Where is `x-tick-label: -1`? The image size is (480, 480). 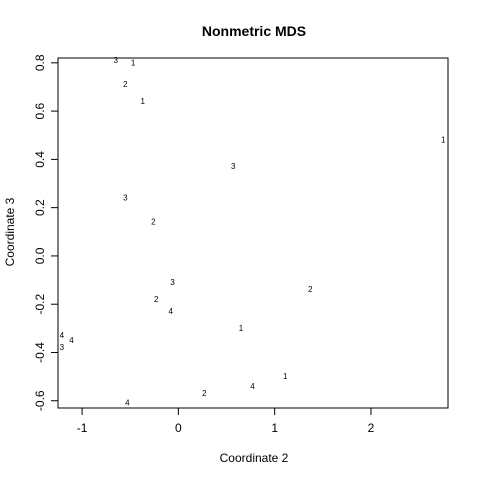
x-tick-label: -1 is located at coordinates (82, 428).